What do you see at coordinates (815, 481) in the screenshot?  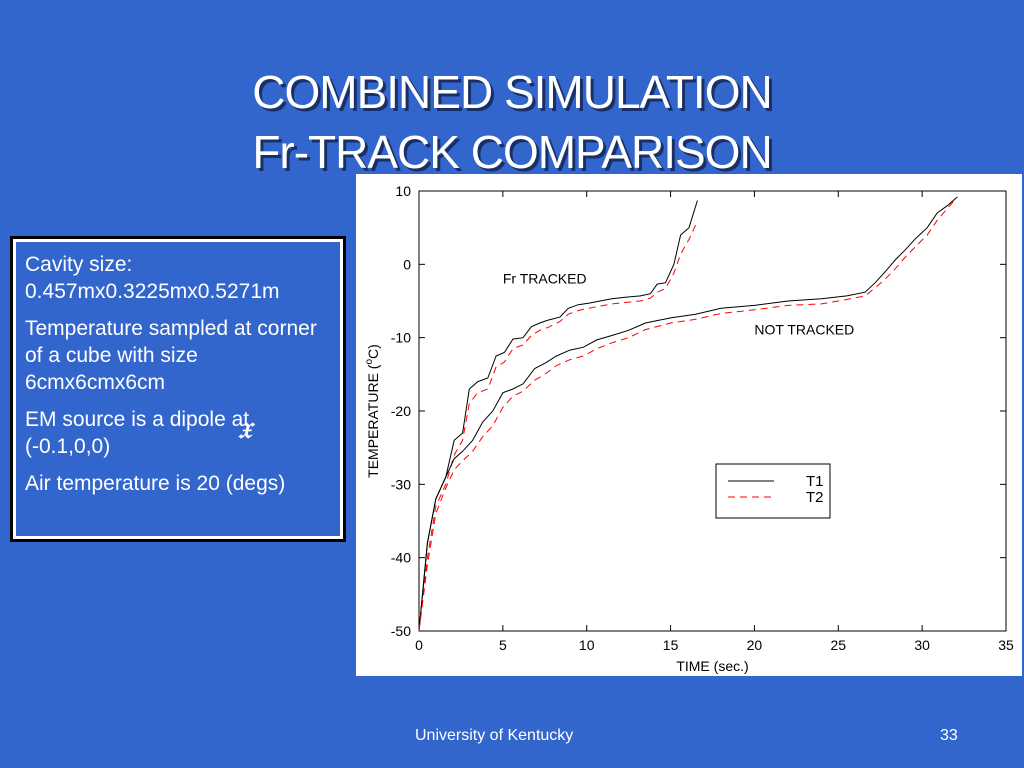 I see `legend-label-t1: T1` at bounding box center [815, 481].